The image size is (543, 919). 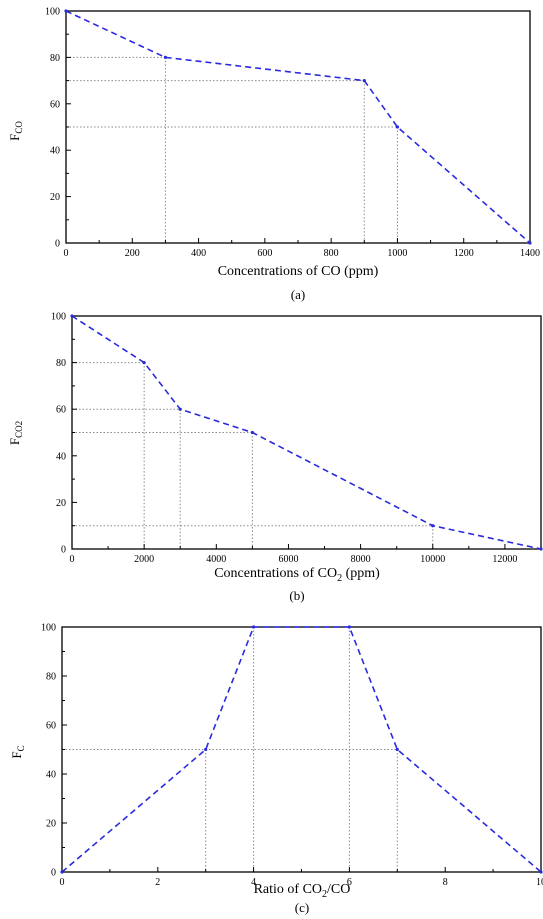 I want to click on y-axis-title: FCO2, so click(x=15, y=433).